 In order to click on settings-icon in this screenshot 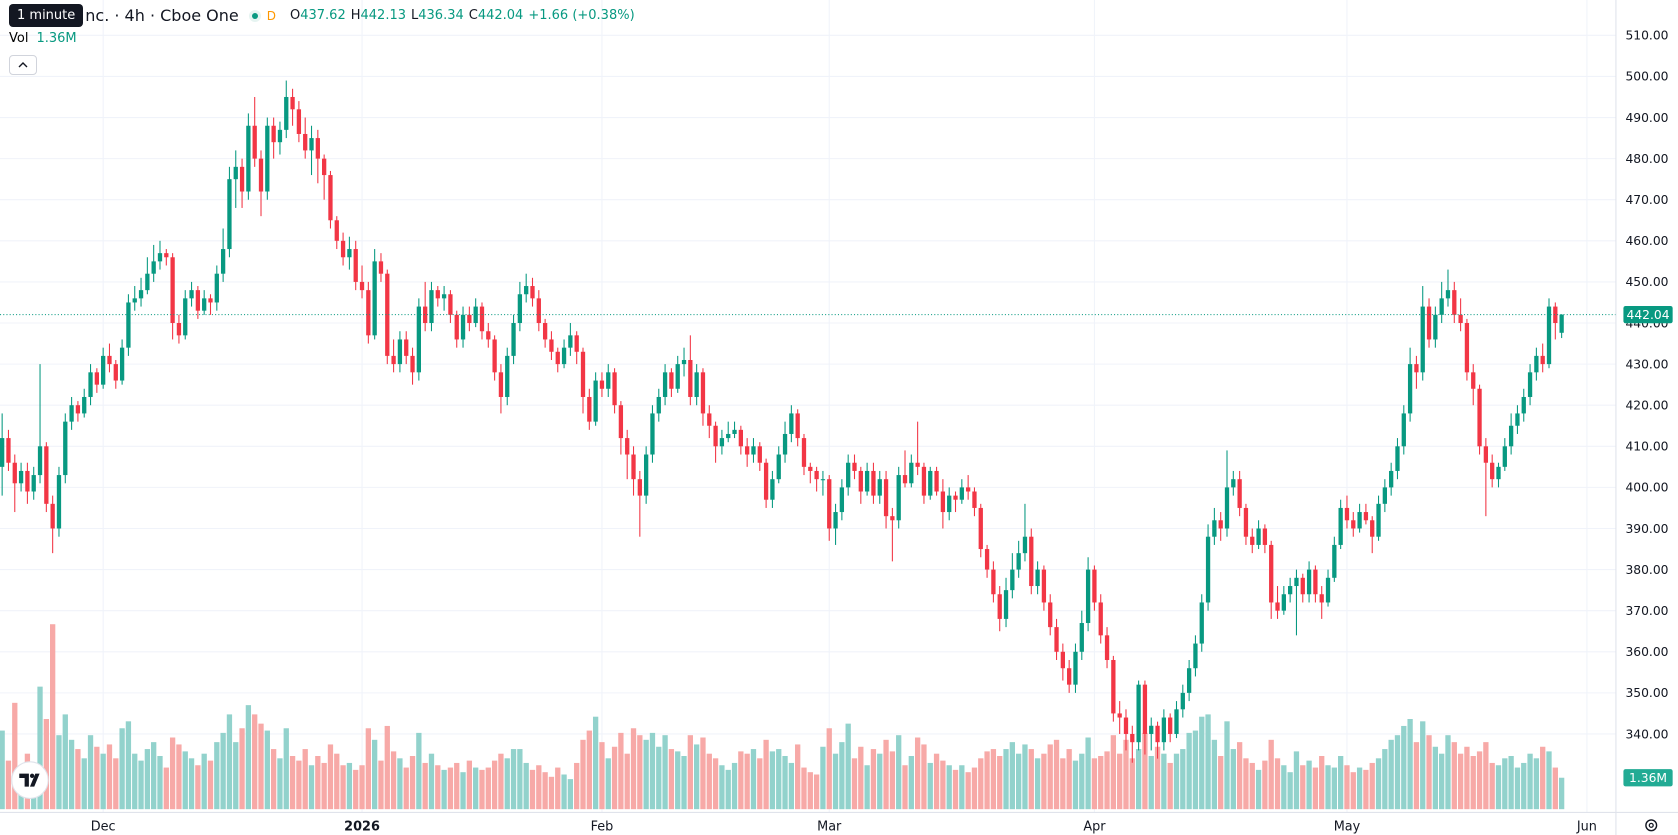, I will do `click(1651, 825)`.